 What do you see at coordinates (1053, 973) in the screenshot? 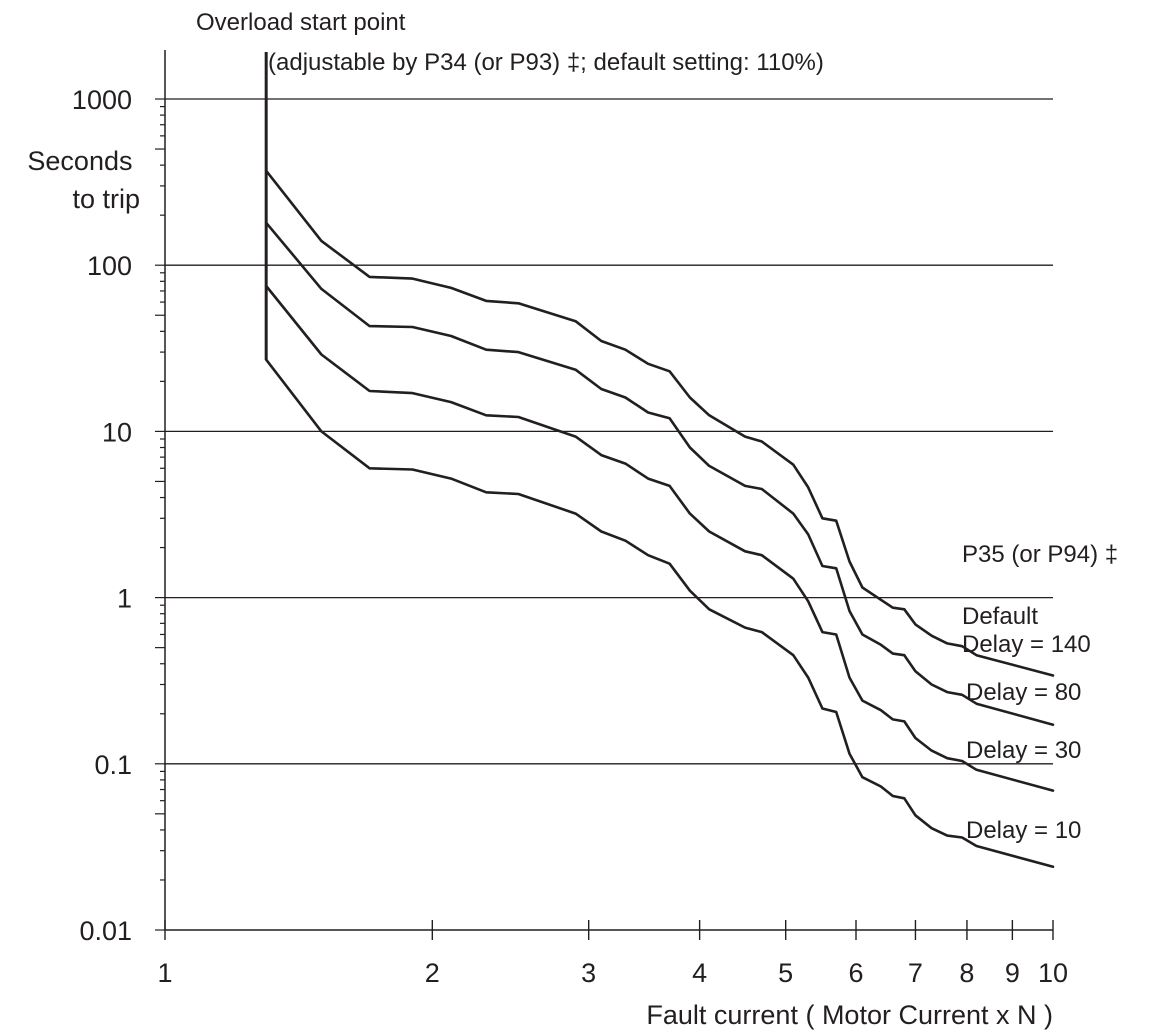
I see `x-tick-label: 10` at bounding box center [1053, 973].